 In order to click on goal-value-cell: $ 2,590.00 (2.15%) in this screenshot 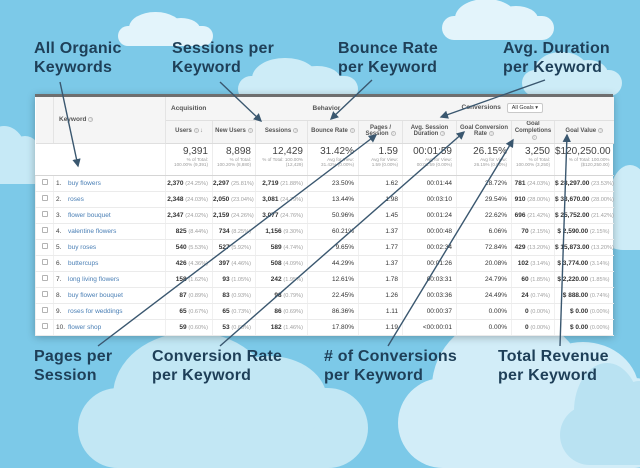, I will do `click(584, 231)`.